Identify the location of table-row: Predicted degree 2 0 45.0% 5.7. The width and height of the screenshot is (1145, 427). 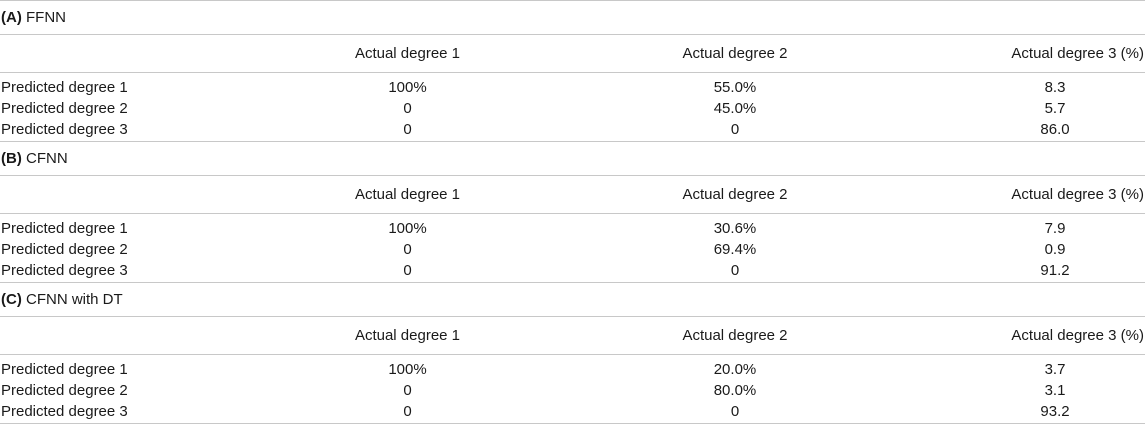
(572, 108).